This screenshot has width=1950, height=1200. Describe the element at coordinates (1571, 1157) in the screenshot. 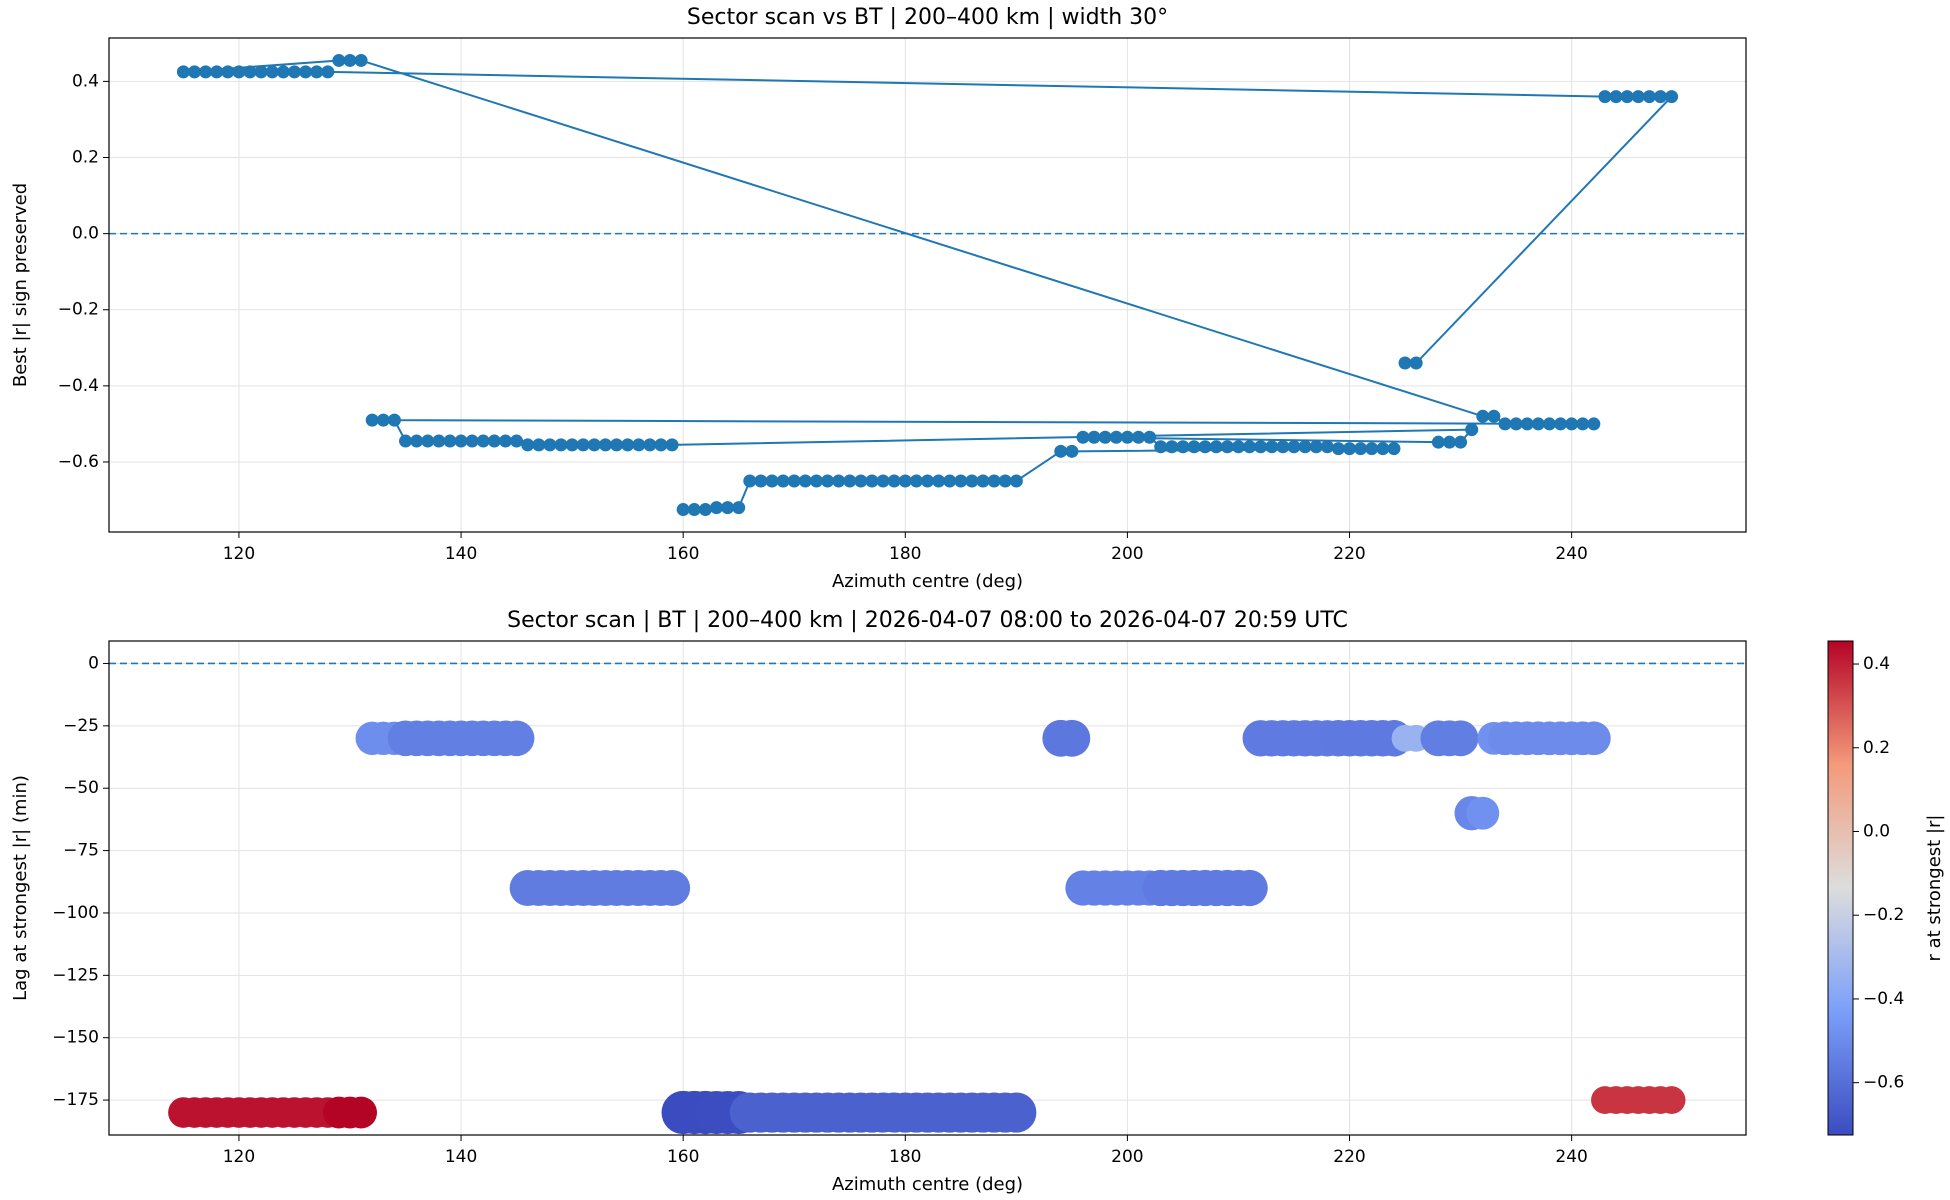

I see `x-tick-label: 240` at that location.